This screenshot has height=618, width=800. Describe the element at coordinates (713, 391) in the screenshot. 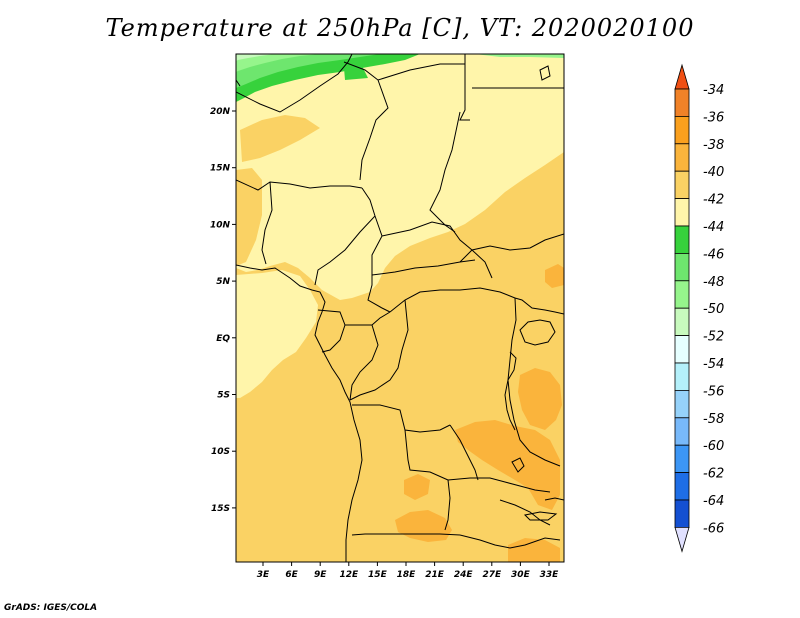

I see `colorbar-label-11: -56` at that location.